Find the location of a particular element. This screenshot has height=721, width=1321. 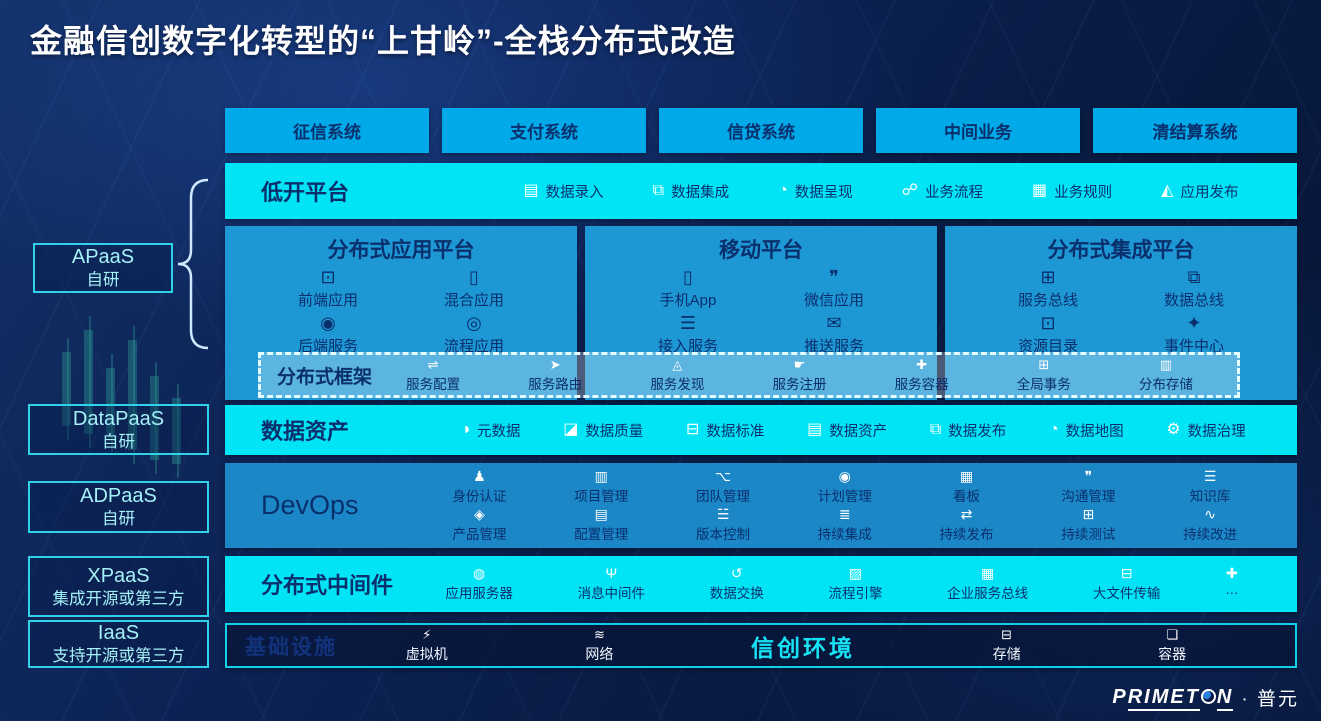

file-transfer-icon: ⊟ is located at coordinates (1126, 573).